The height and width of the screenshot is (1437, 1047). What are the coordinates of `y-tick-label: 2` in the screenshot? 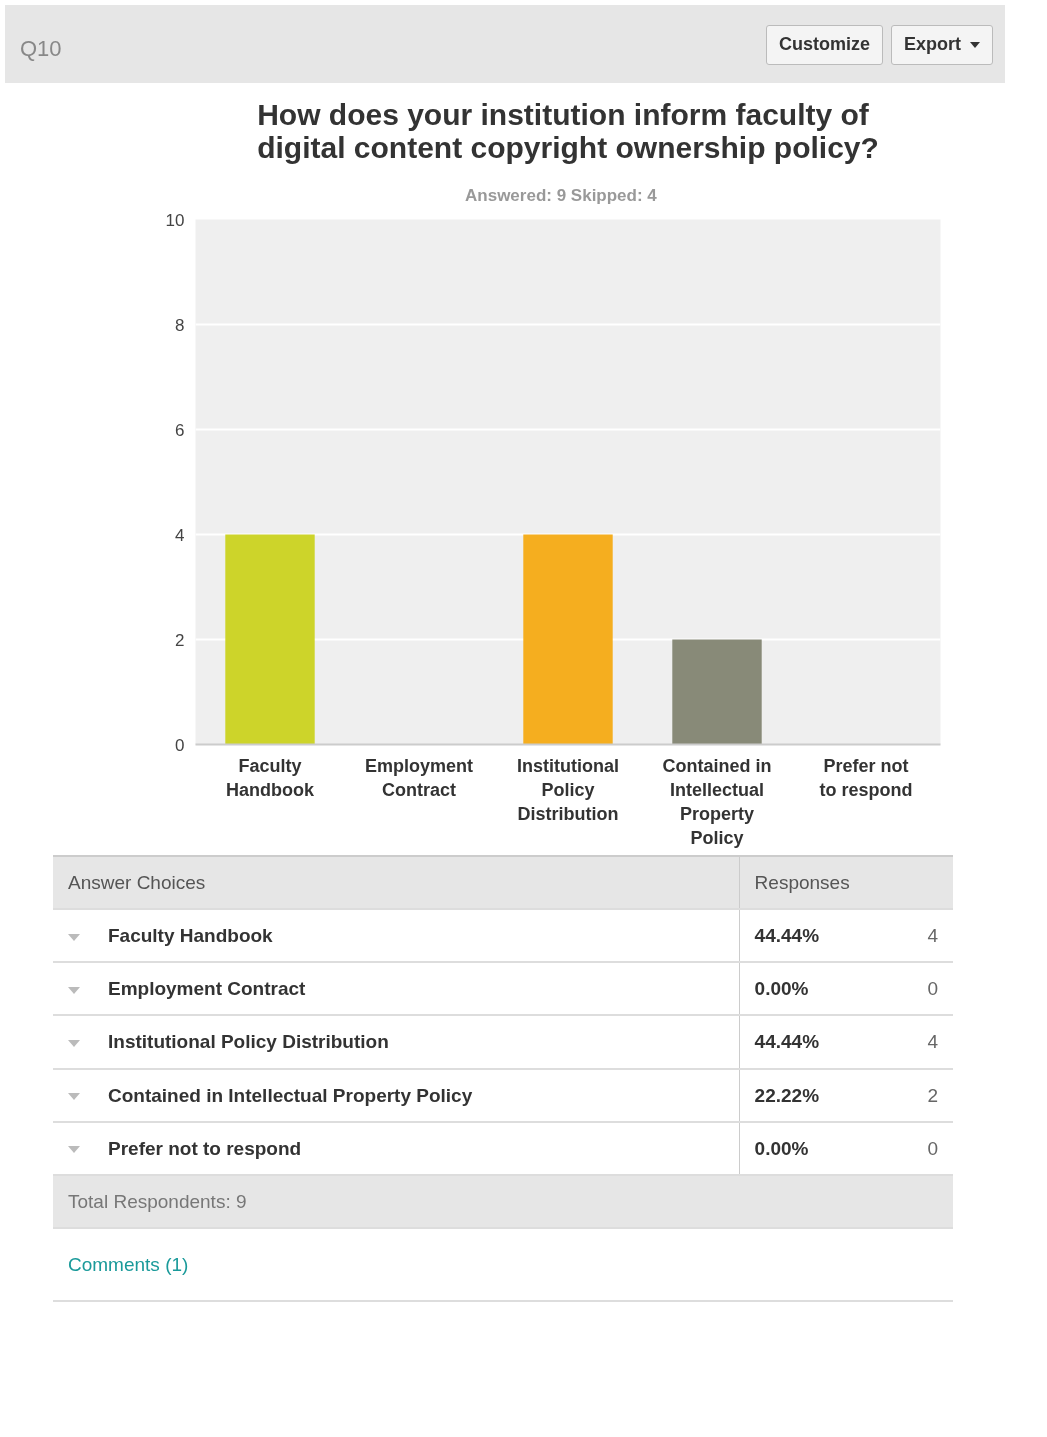 It's located at (180, 640).